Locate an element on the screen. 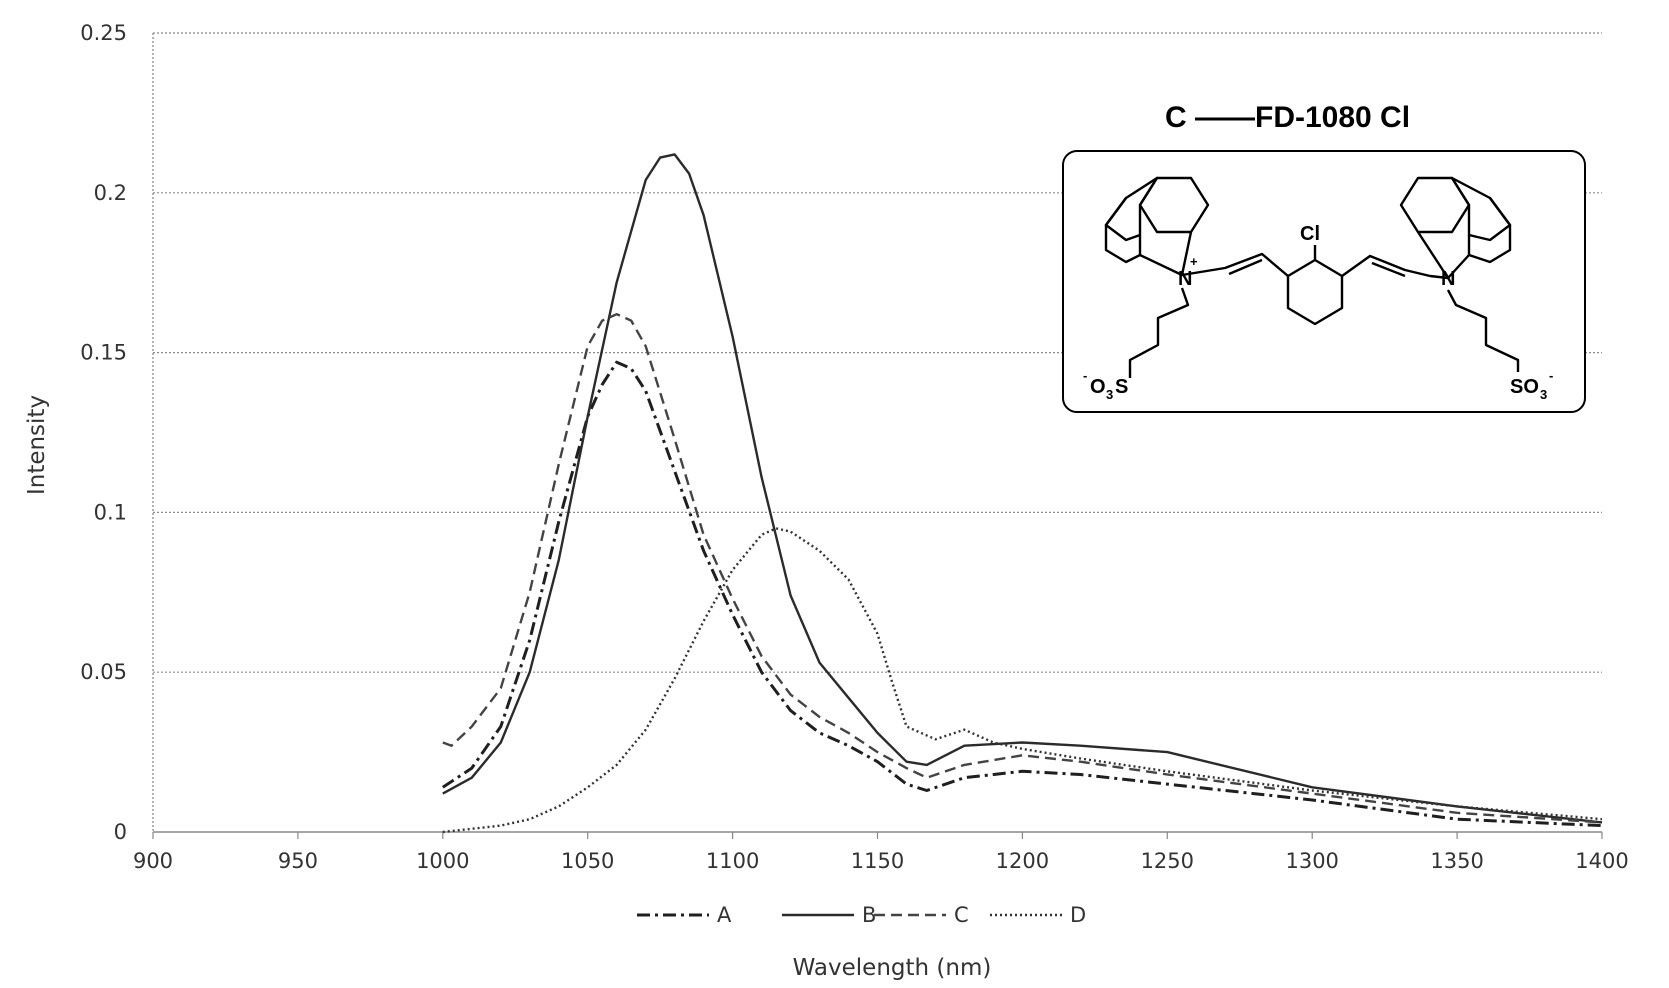 This screenshot has height=988, width=1669. y-tick-label: 0.25 is located at coordinates (103, 33).